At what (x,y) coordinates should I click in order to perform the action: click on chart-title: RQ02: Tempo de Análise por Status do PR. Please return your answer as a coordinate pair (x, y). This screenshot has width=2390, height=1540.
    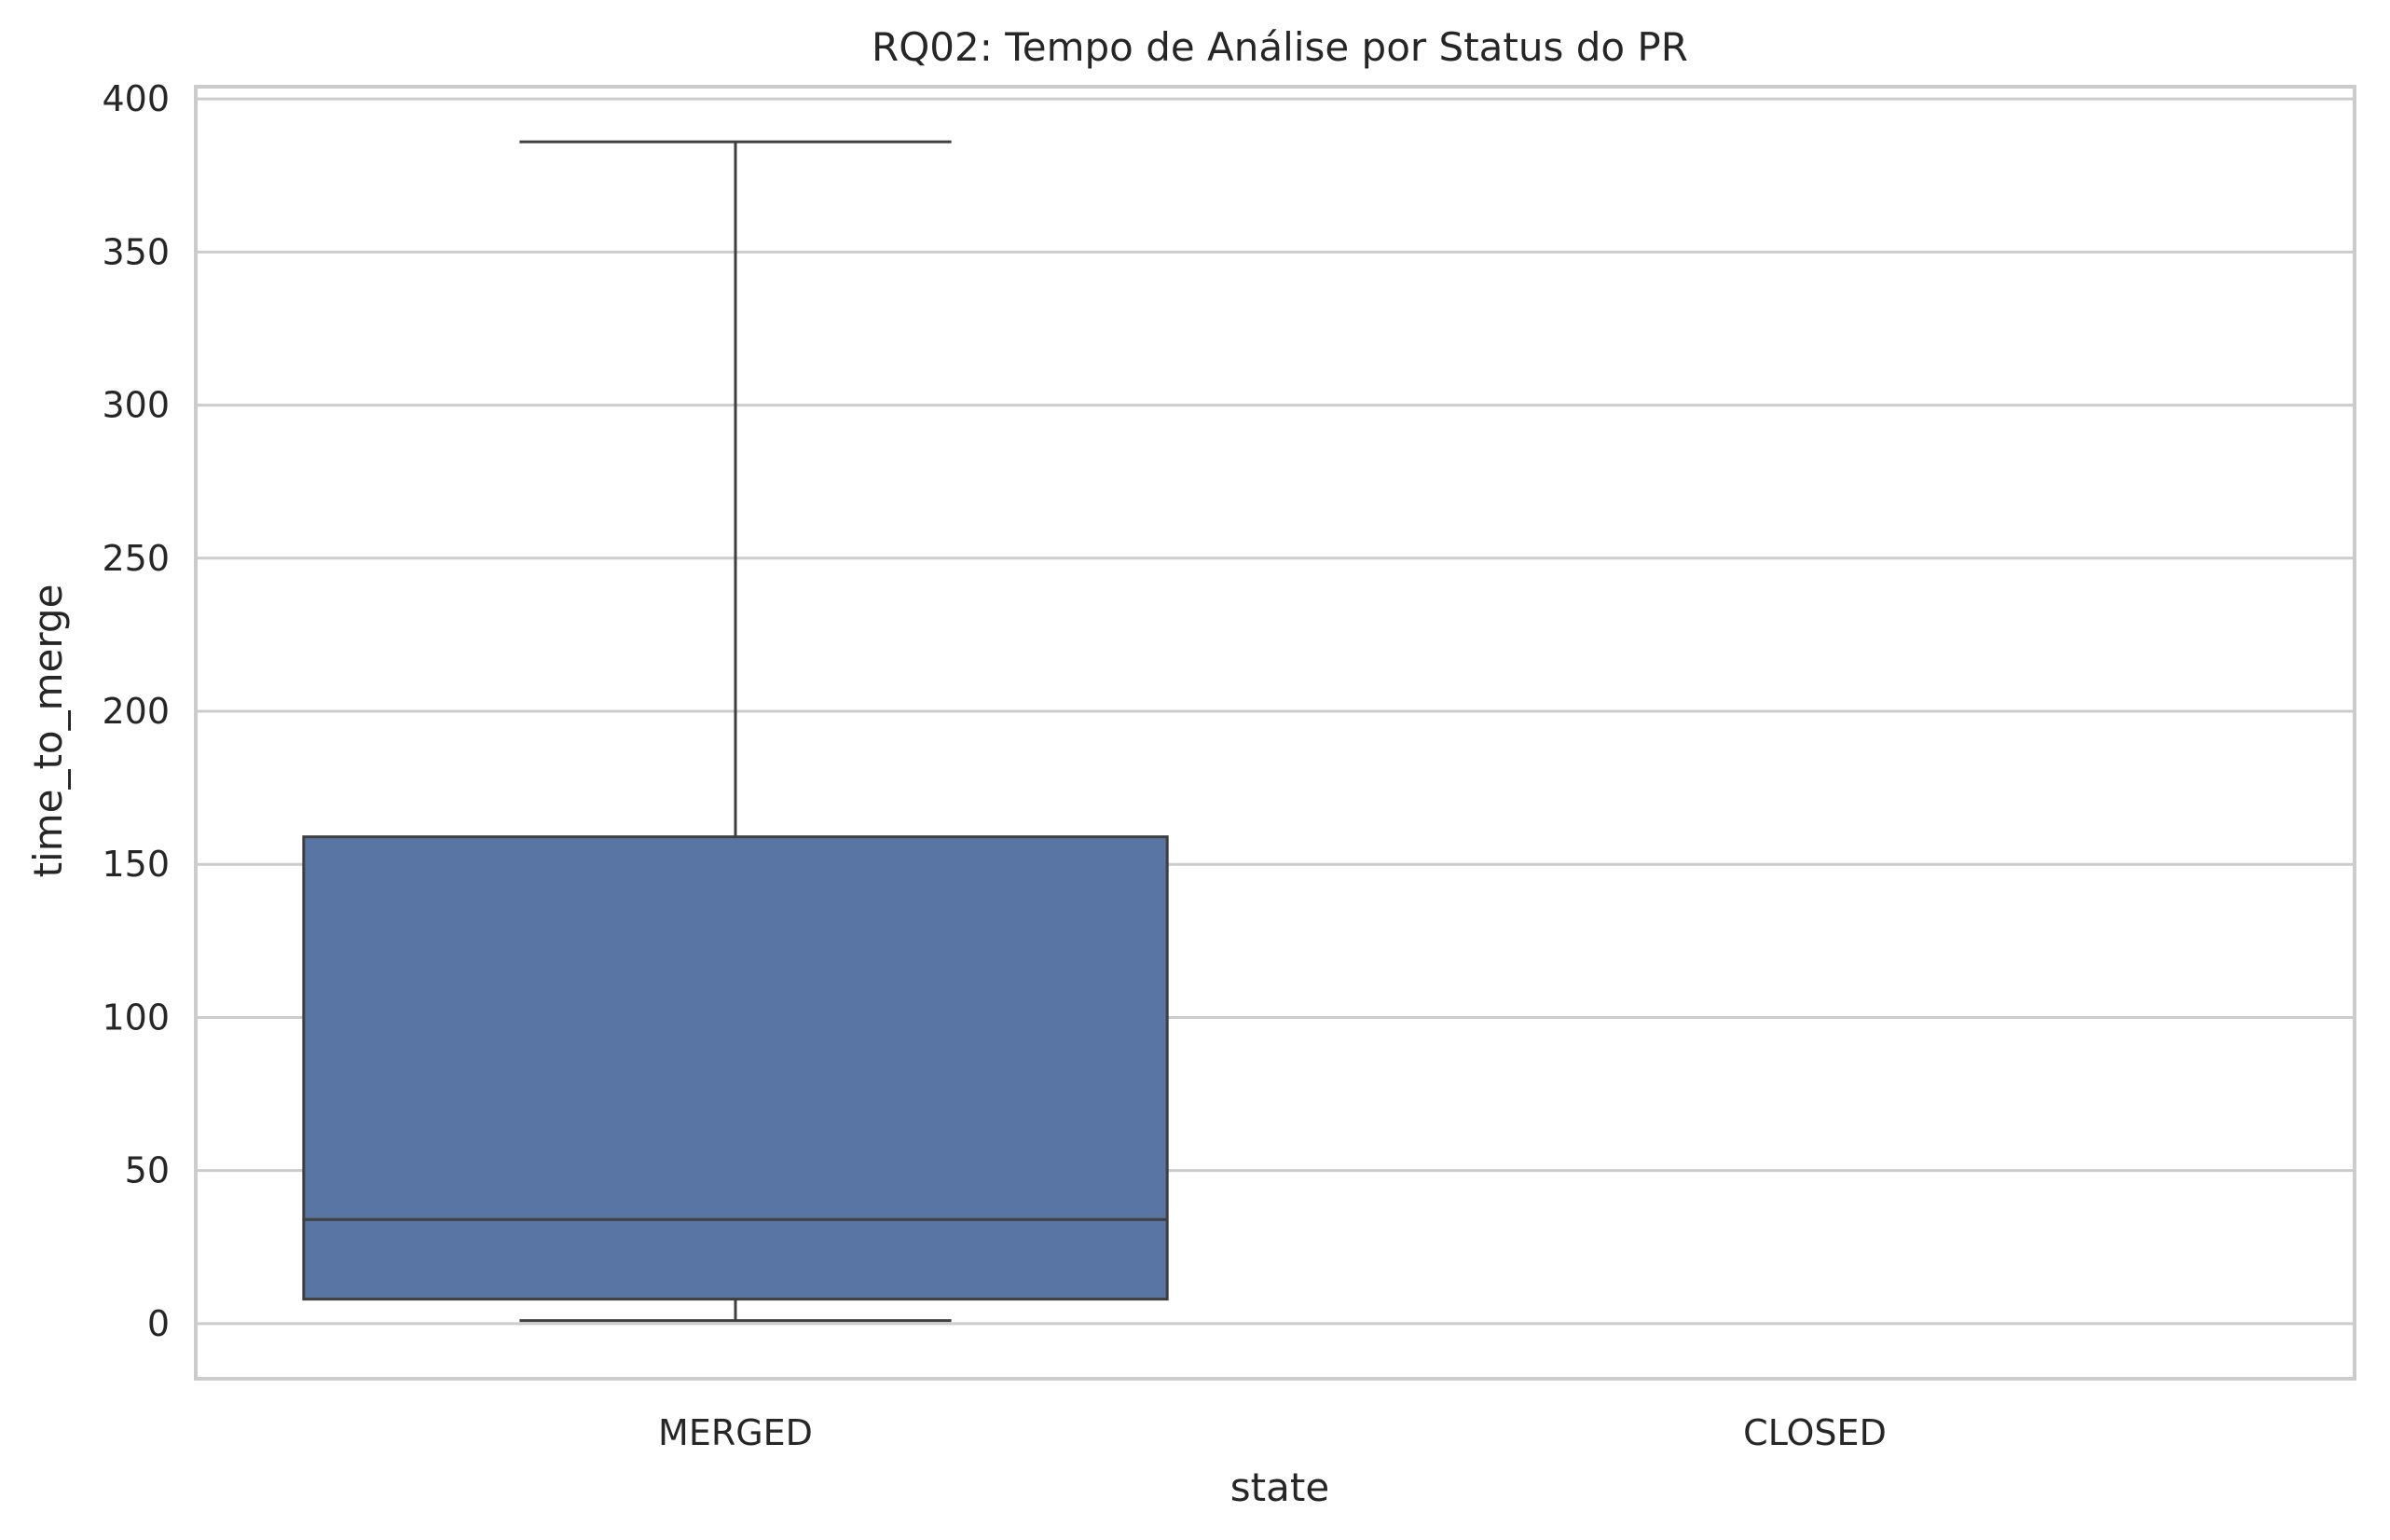
    Looking at the image, I should click on (1280, 47).